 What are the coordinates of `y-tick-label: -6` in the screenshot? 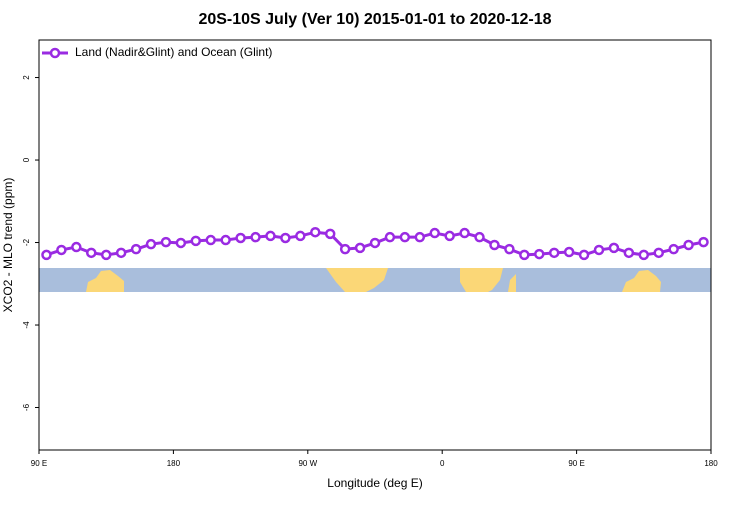 It's located at (26, 407).